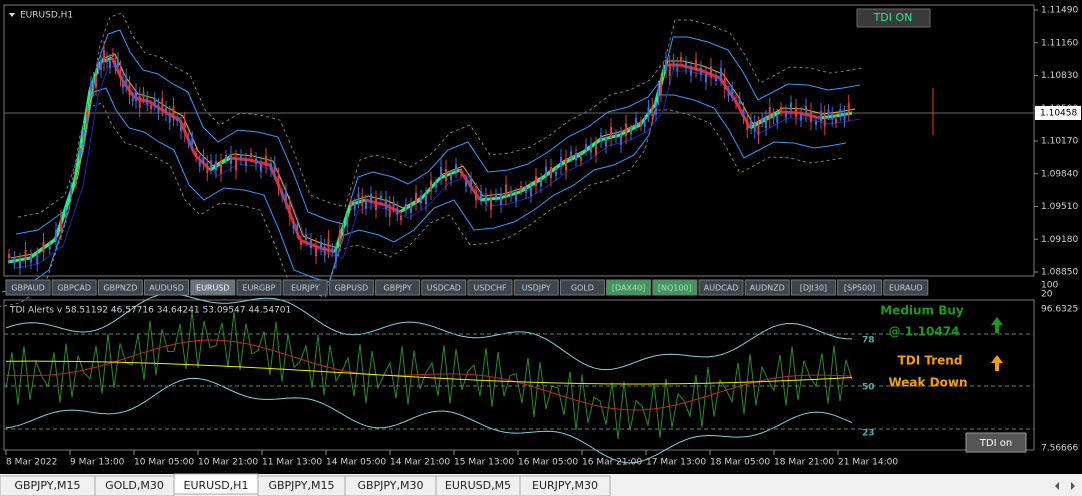  I want to click on trend: Weak Down, so click(927, 383).